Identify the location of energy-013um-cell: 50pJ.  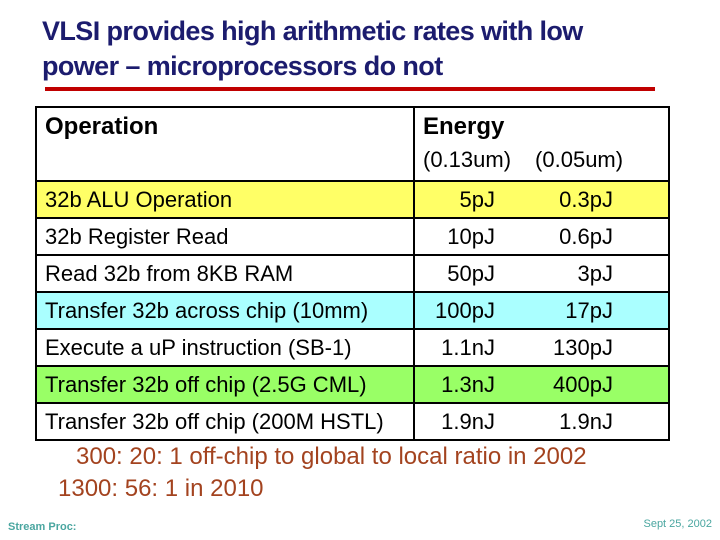
(471, 273).